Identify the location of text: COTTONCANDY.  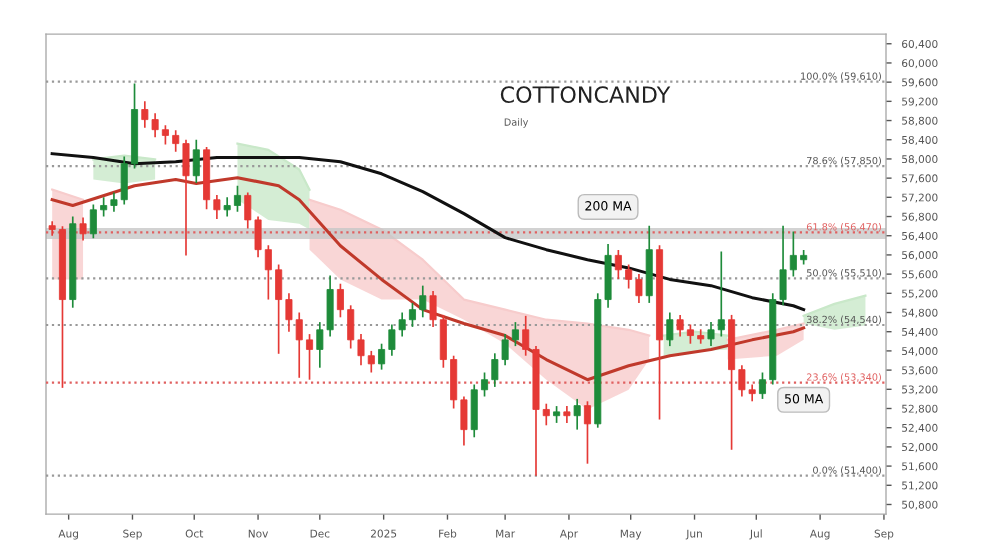
(585, 94).